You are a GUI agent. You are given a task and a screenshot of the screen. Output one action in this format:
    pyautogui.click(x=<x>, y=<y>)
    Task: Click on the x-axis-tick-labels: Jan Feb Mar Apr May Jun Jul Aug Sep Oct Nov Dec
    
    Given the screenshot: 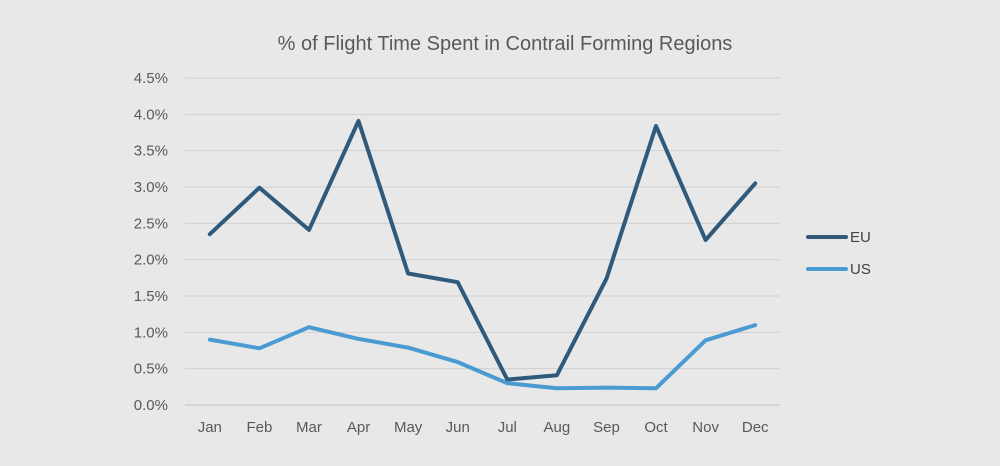 What is the action you would take?
    pyautogui.click(x=483, y=427)
    